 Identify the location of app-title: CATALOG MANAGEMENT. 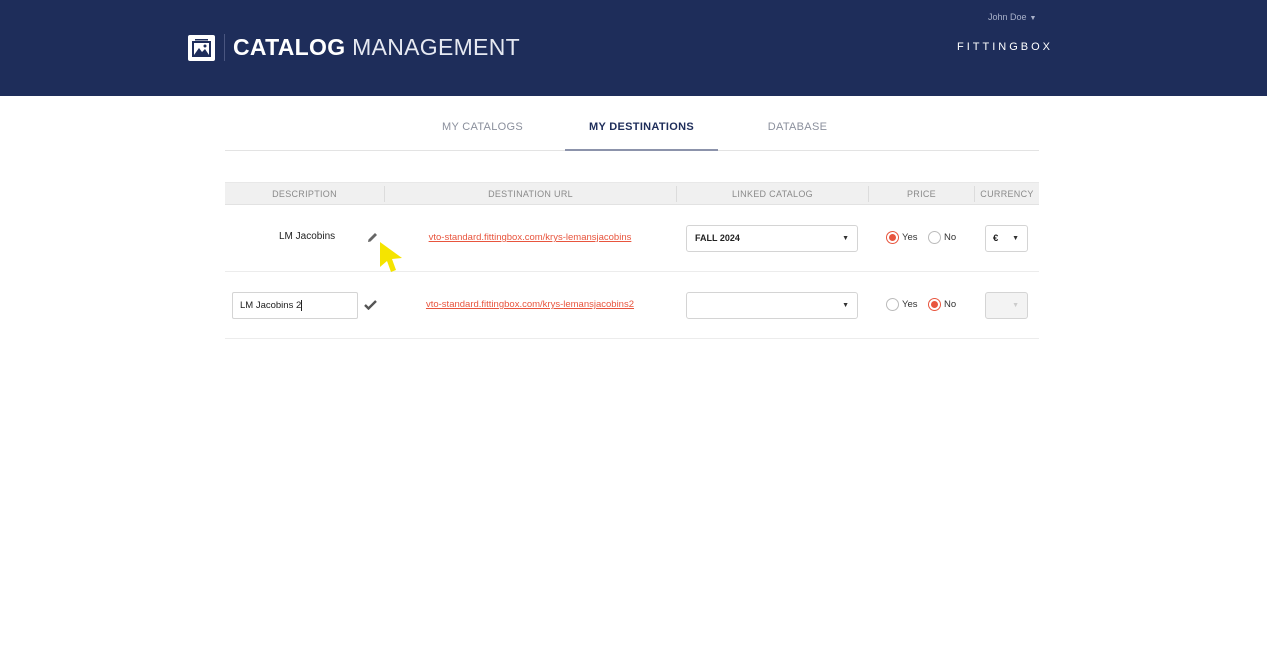
(376, 47).